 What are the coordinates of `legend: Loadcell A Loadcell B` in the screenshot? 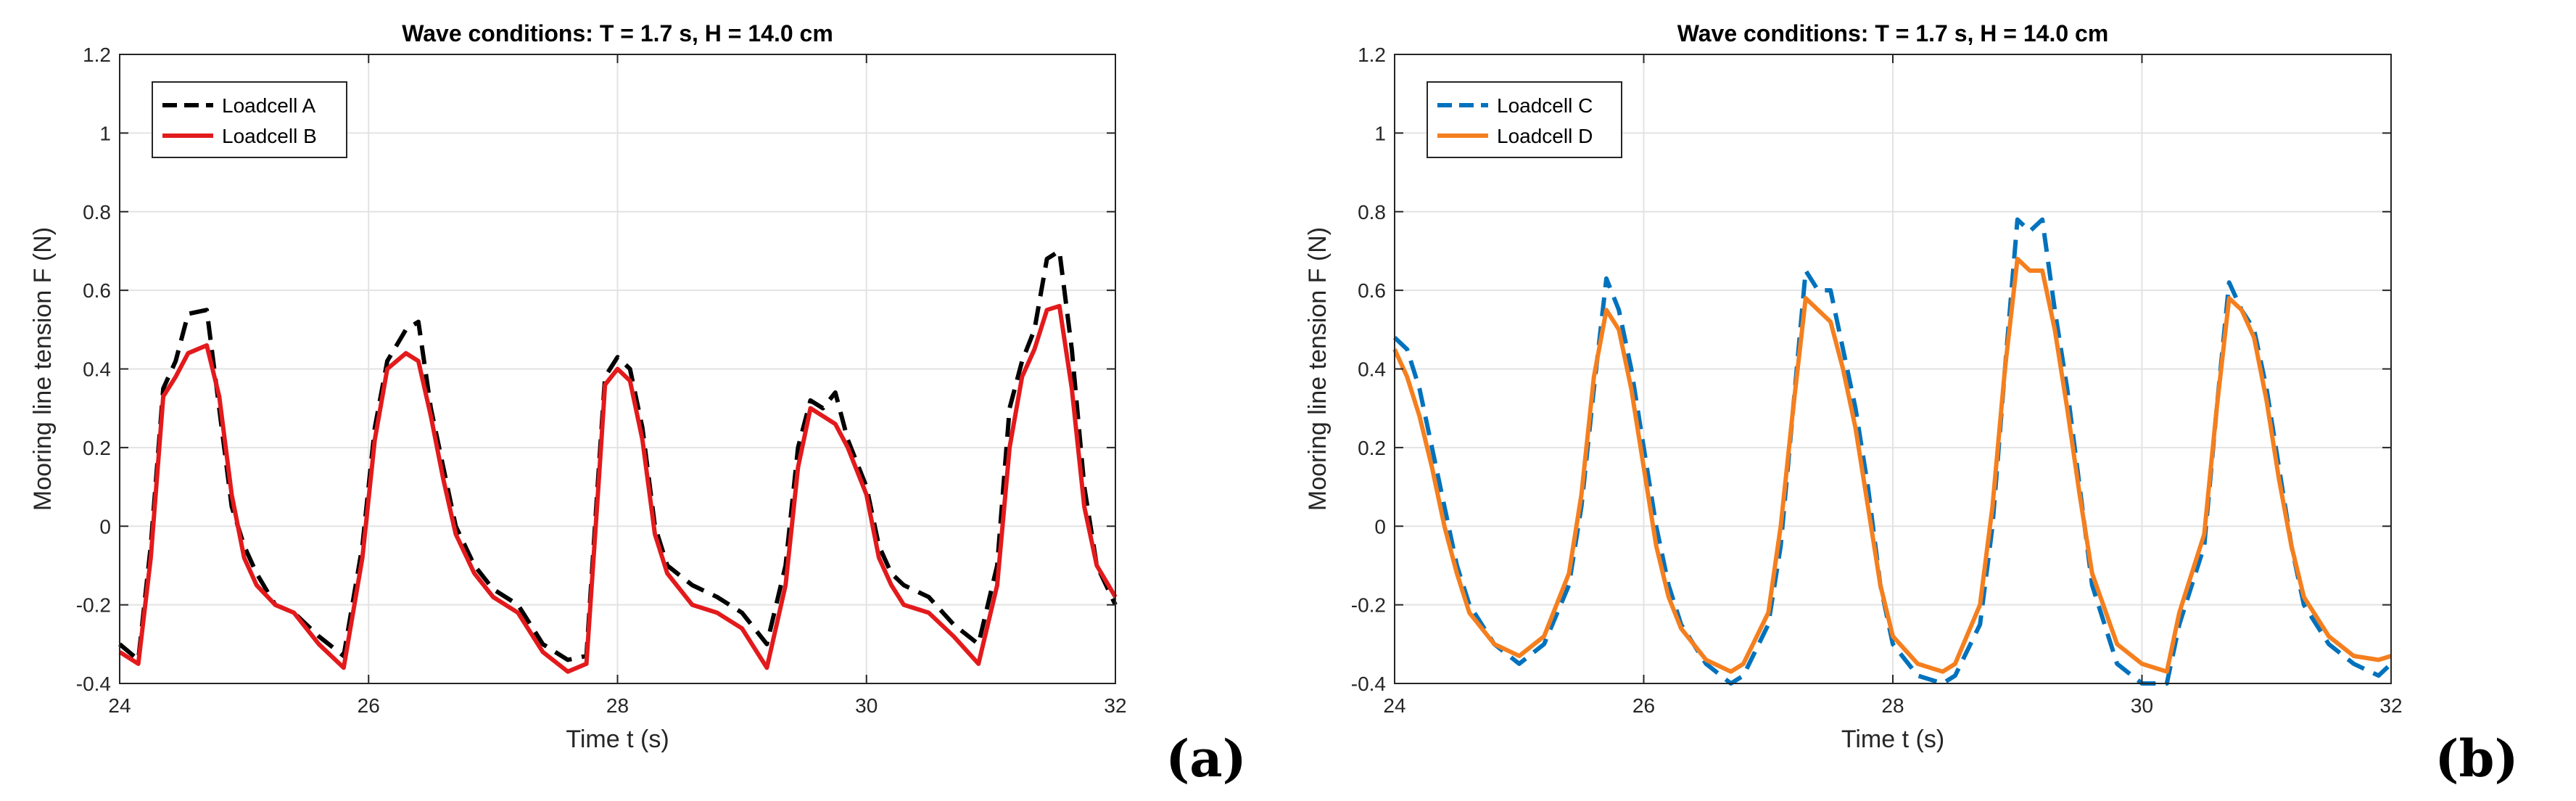 It's located at (249, 119).